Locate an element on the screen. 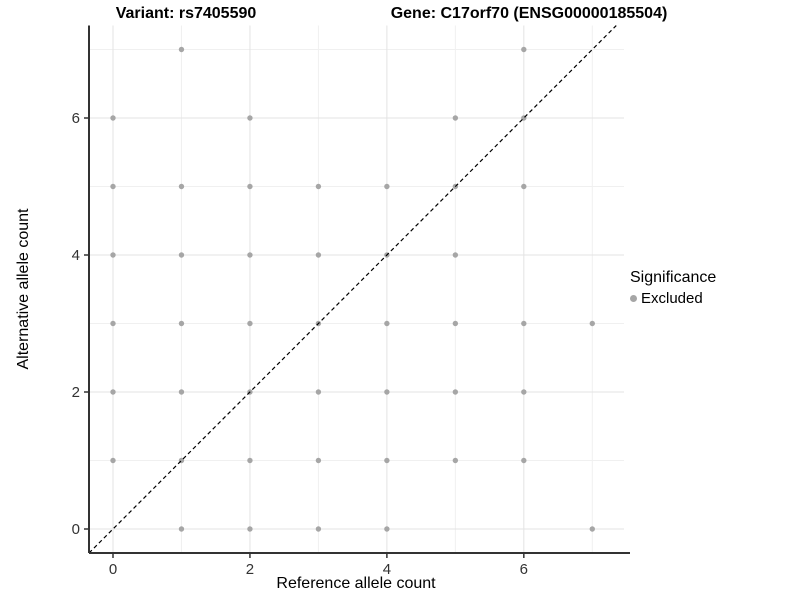 The width and height of the screenshot is (800, 600). x-tick-label: 6 is located at coordinates (524, 569).